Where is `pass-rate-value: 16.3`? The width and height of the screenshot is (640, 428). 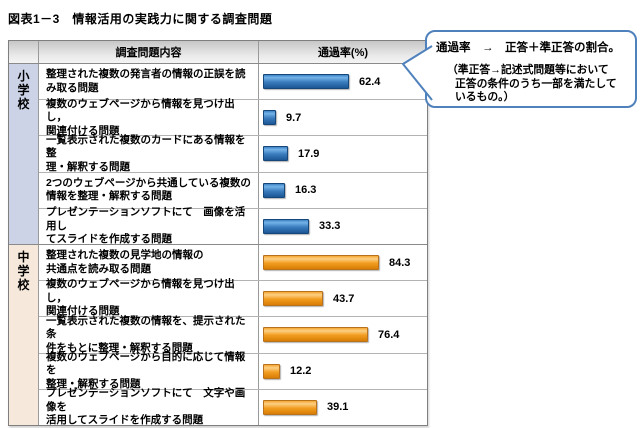
pass-rate-value: 16.3 is located at coordinates (306, 190).